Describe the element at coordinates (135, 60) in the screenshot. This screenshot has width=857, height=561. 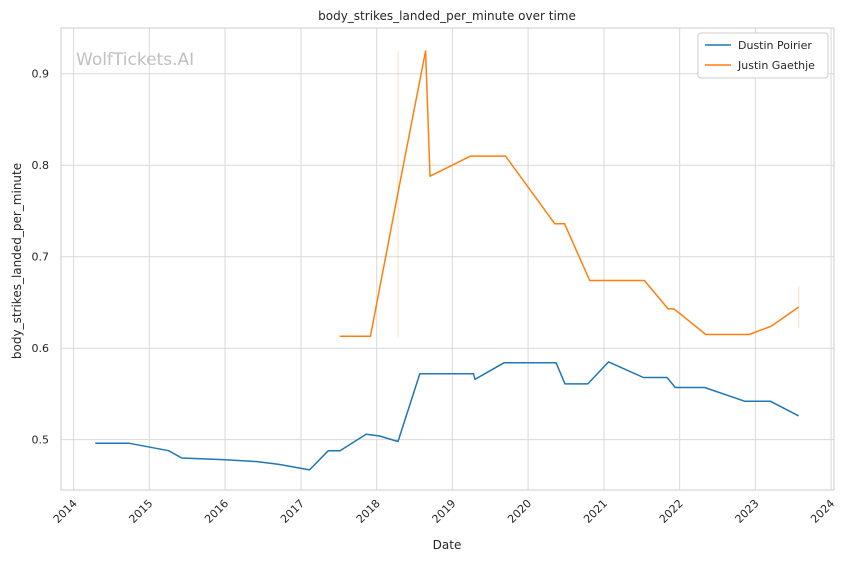
I see `watermark: WolfTickets.AI` at that location.